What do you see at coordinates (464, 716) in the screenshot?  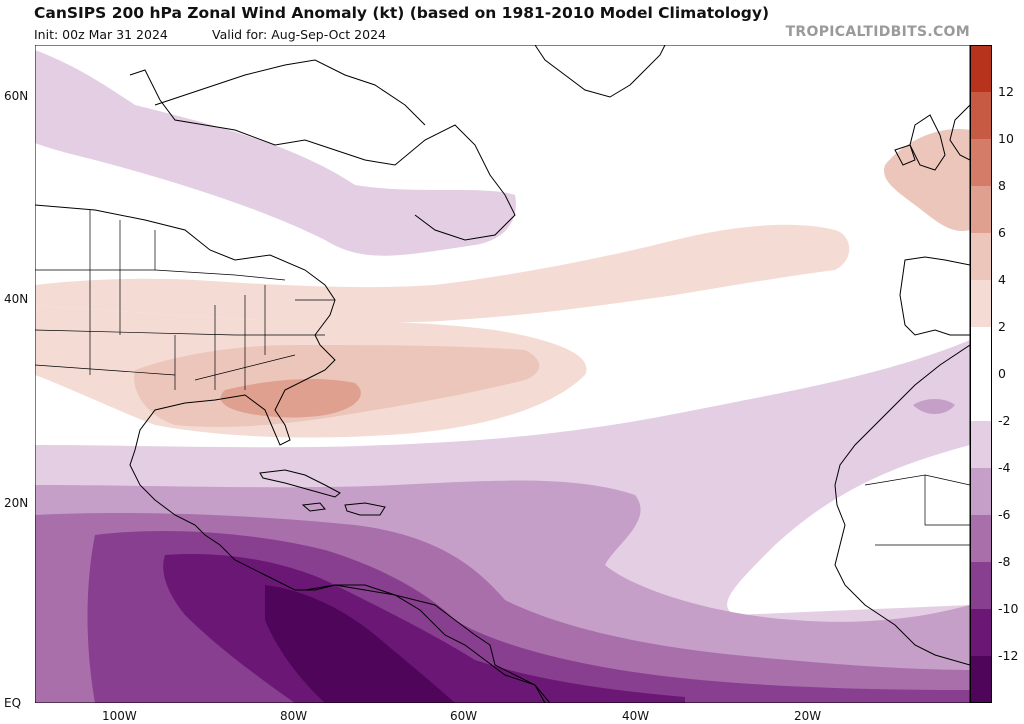 I see `lon-label-60w: 60W` at bounding box center [464, 716].